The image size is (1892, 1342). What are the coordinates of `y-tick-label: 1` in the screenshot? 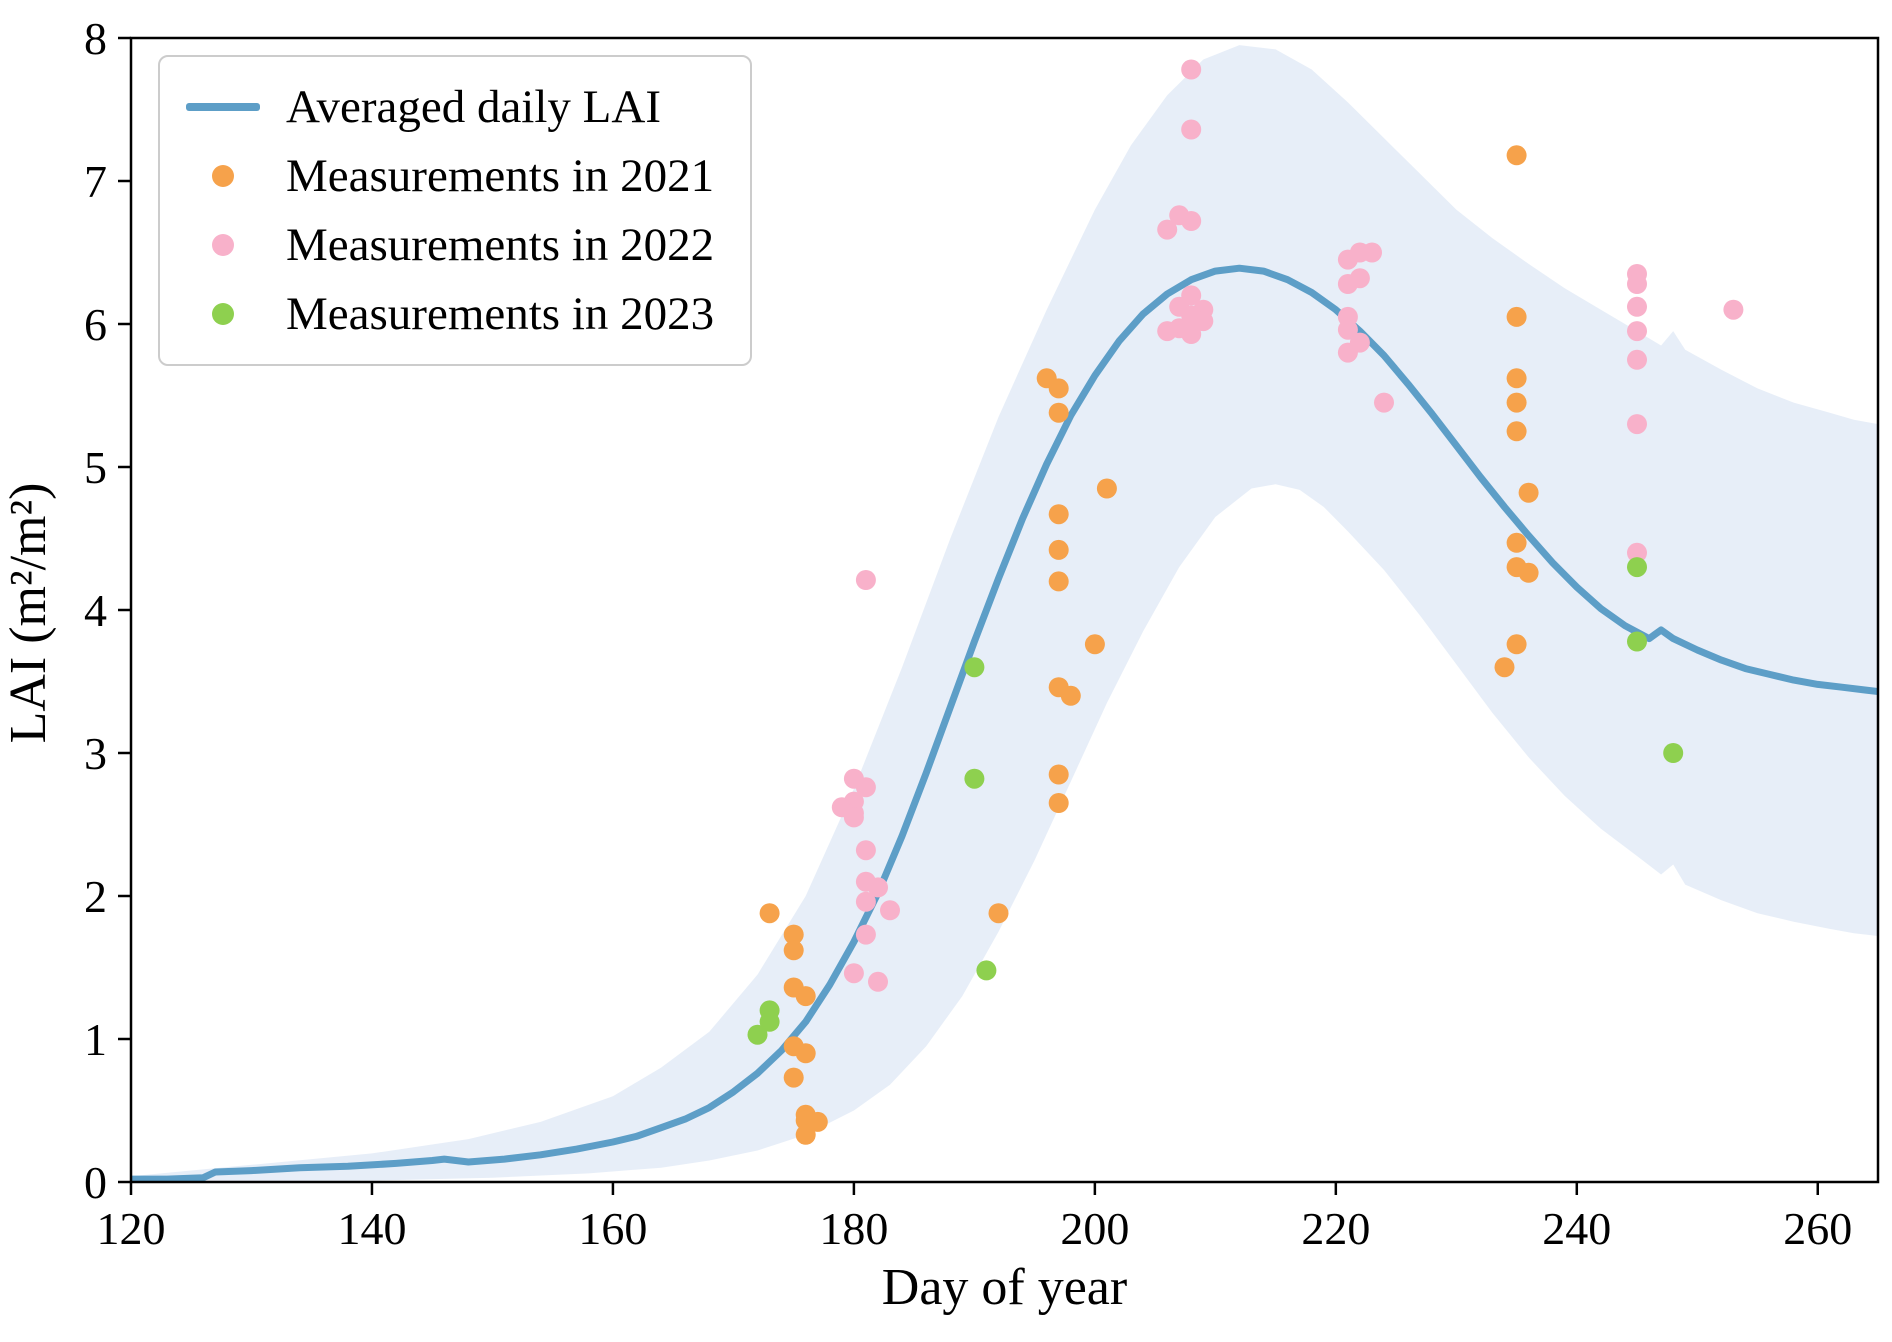 It's located at (95, 1039).